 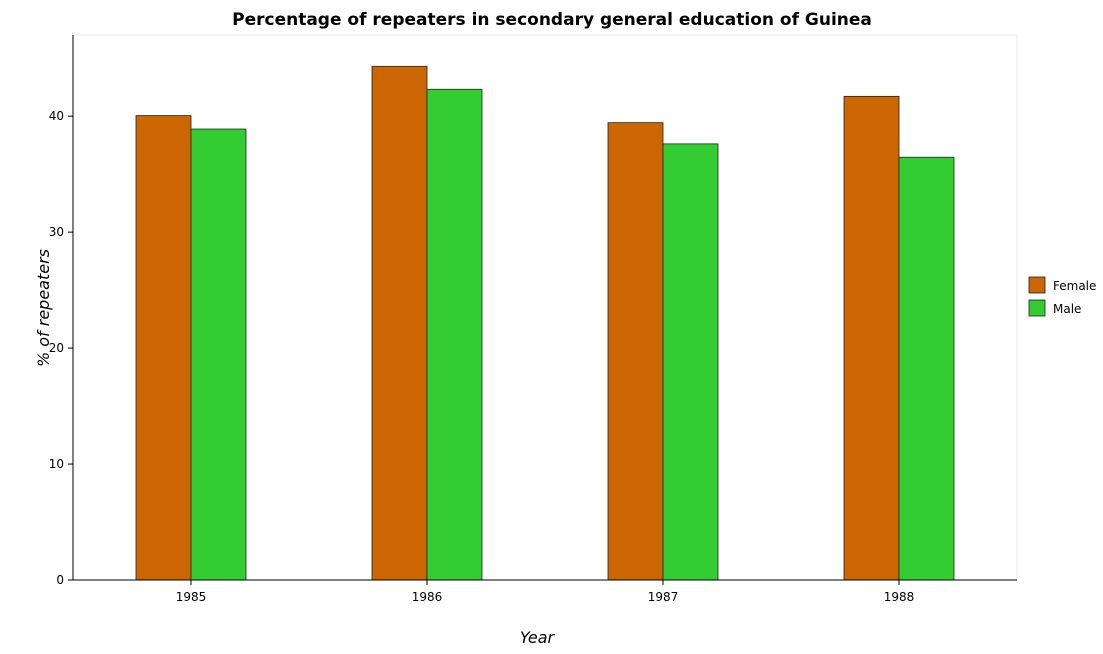 I want to click on x-tick-label: 1987, so click(x=663, y=597).